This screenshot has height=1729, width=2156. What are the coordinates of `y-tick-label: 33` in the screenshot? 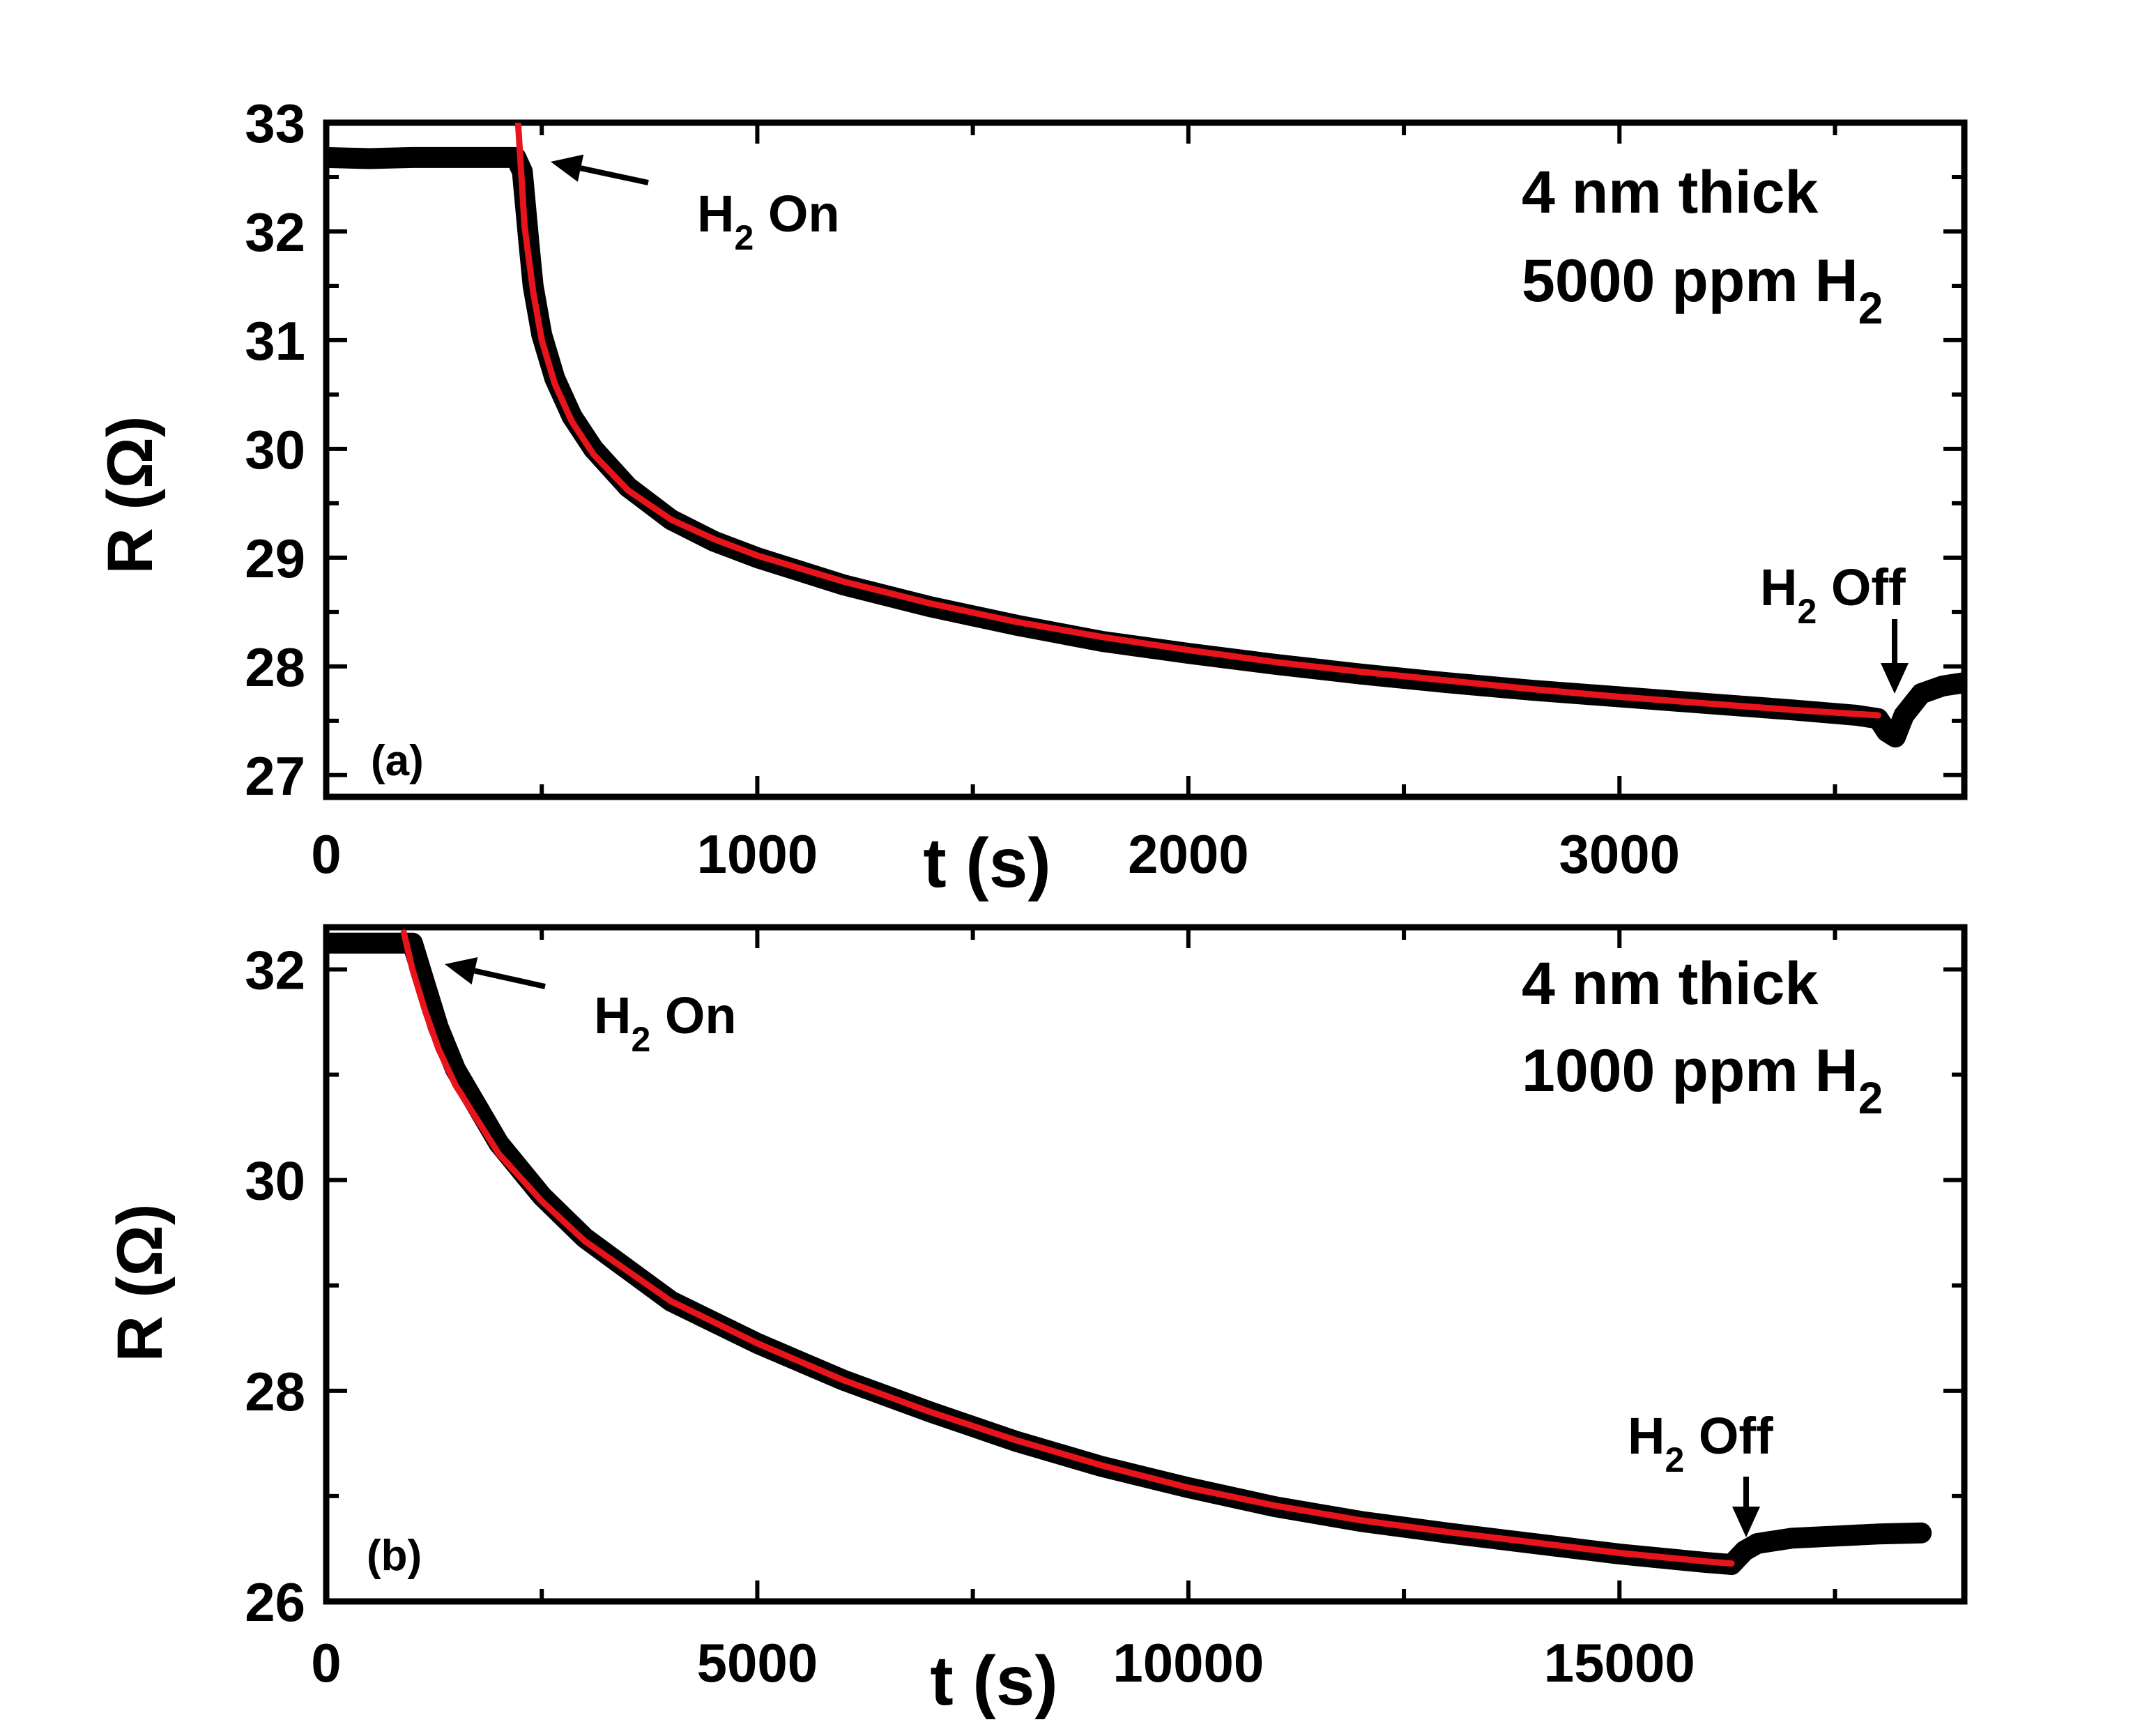 It's located at (275, 123).